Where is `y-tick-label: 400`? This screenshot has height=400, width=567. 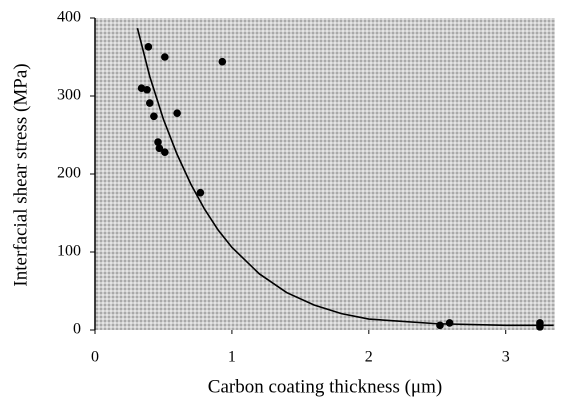 y-tick-label: 400 is located at coordinates (69, 17).